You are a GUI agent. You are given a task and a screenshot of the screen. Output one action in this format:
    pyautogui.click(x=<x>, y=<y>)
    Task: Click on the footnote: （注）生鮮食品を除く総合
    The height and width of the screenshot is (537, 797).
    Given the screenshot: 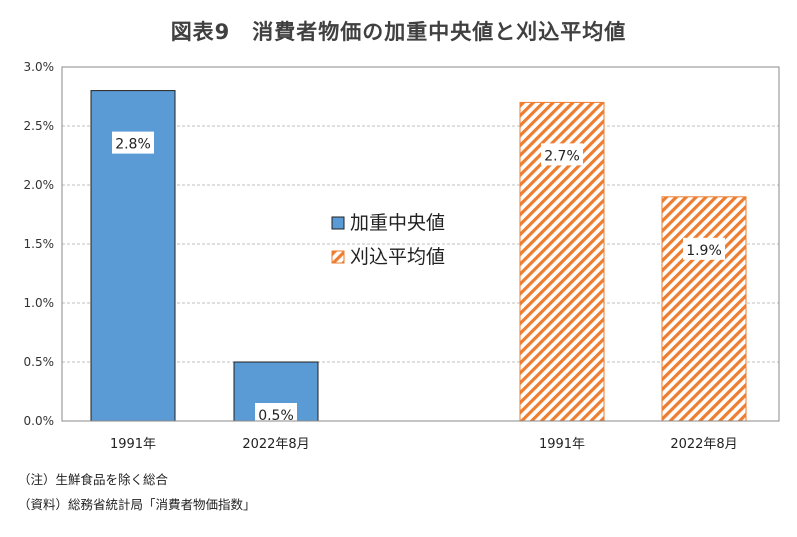 What is the action you would take?
    pyautogui.click(x=93, y=479)
    